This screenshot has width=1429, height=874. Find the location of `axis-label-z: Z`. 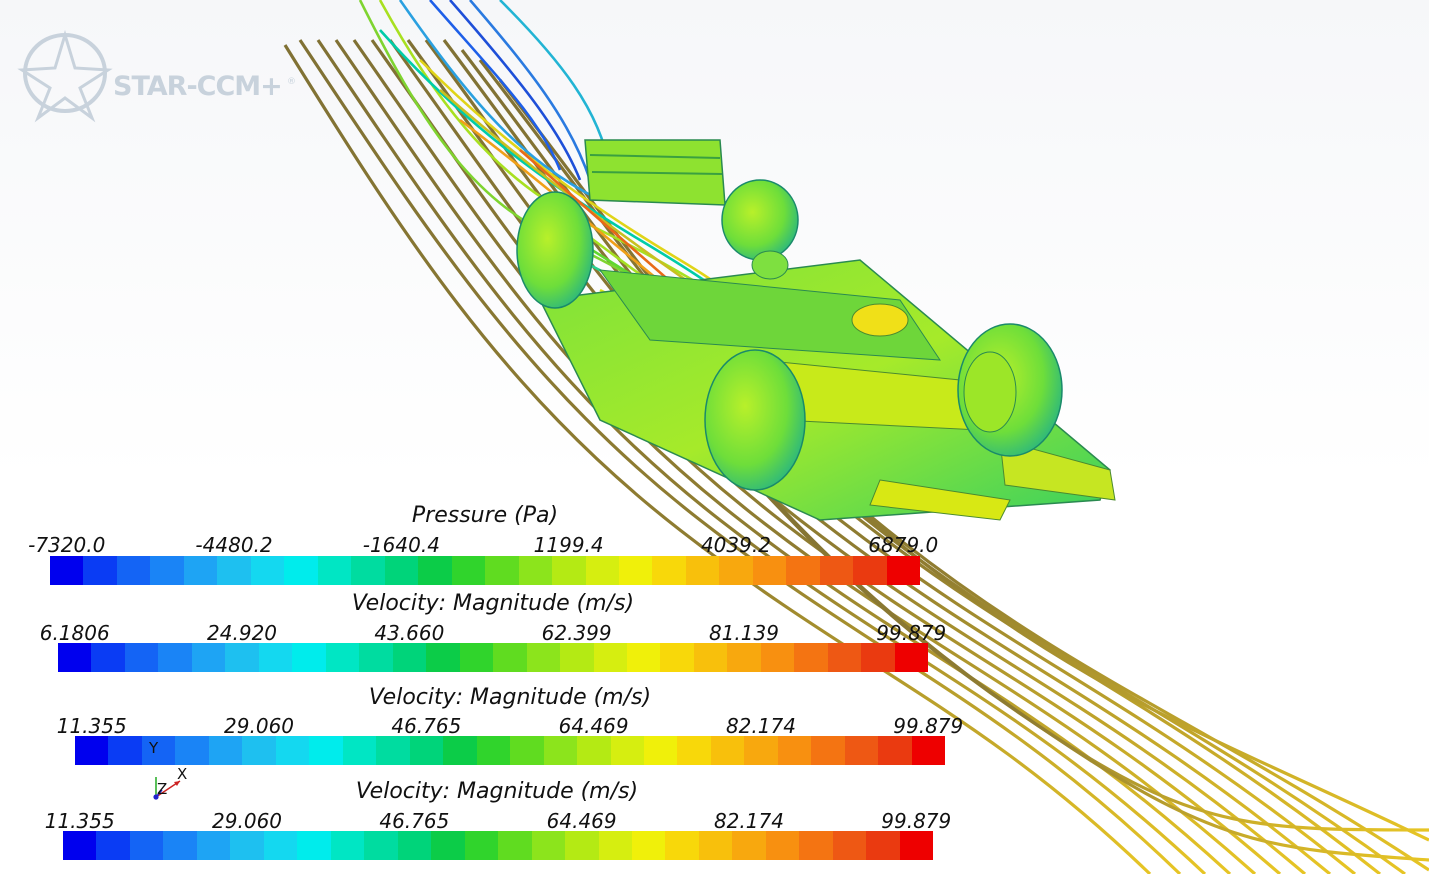

axis-label-z: Z is located at coordinates (162, 789).